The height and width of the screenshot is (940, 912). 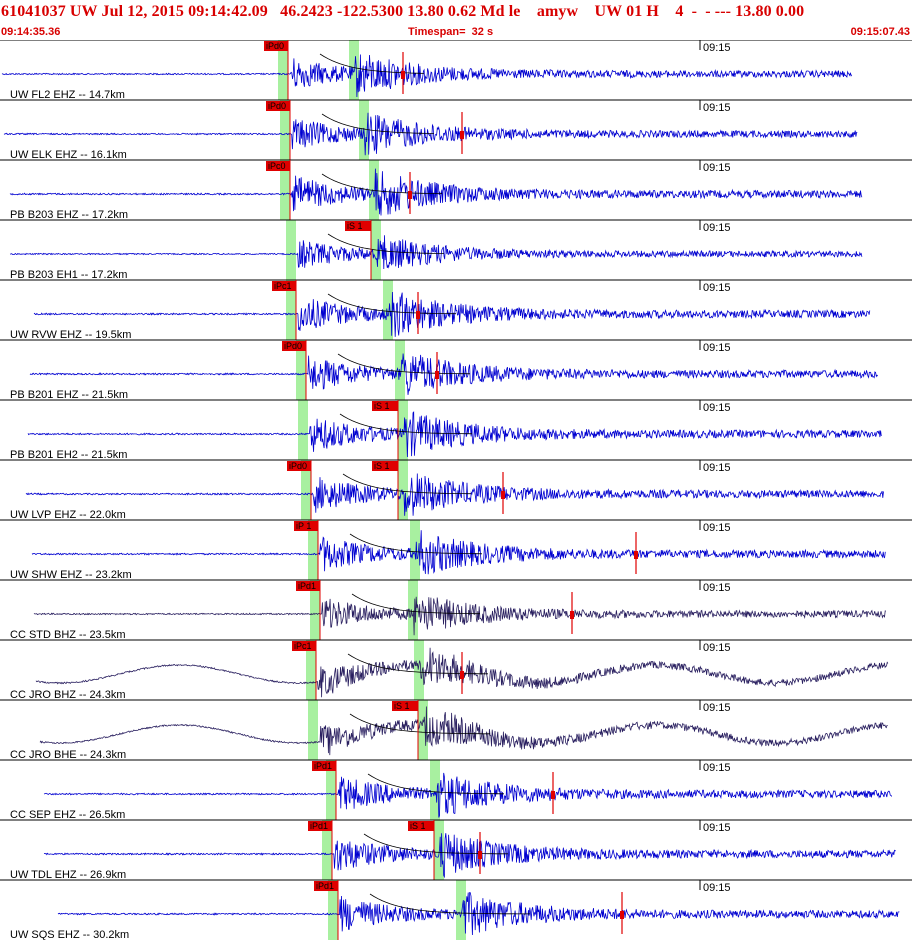 I want to click on channel-row: 09:15 iPd1 iS 1 UW TDL EHZ -- 26.9km, so click(x=456, y=850).